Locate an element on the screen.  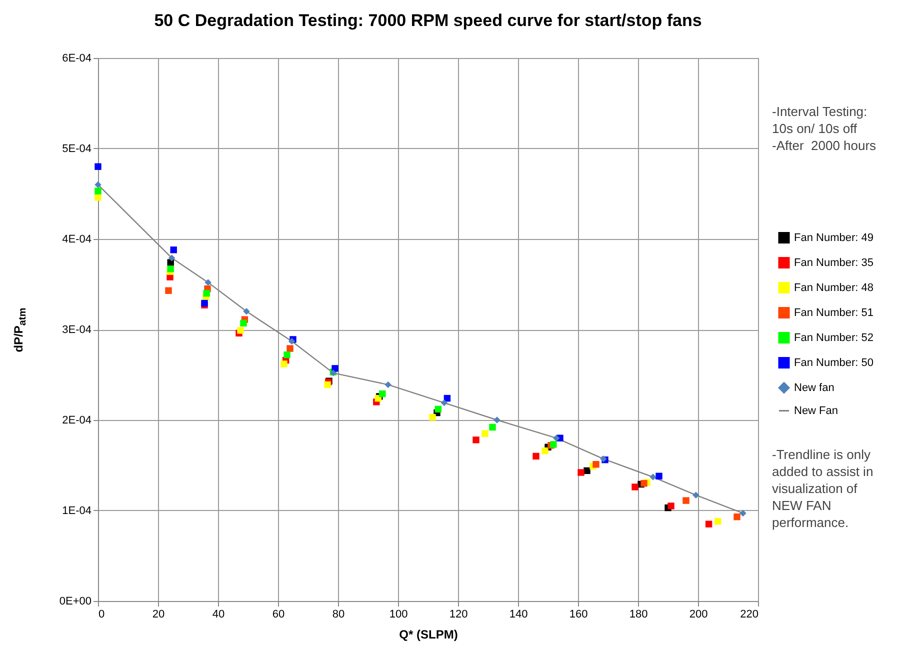
x-tick-label: 100 is located at coordinates (398, 614).